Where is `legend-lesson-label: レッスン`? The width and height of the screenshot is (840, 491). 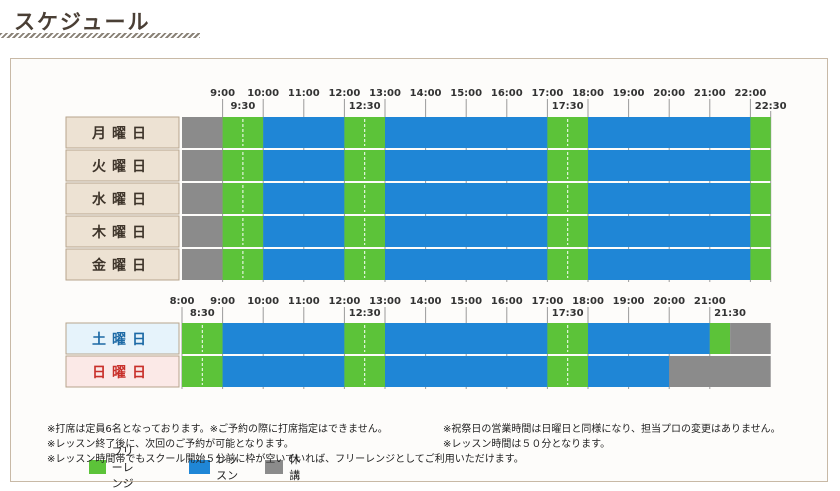 legend-lesson-label: レッスン is located at coordinates (227, 467).